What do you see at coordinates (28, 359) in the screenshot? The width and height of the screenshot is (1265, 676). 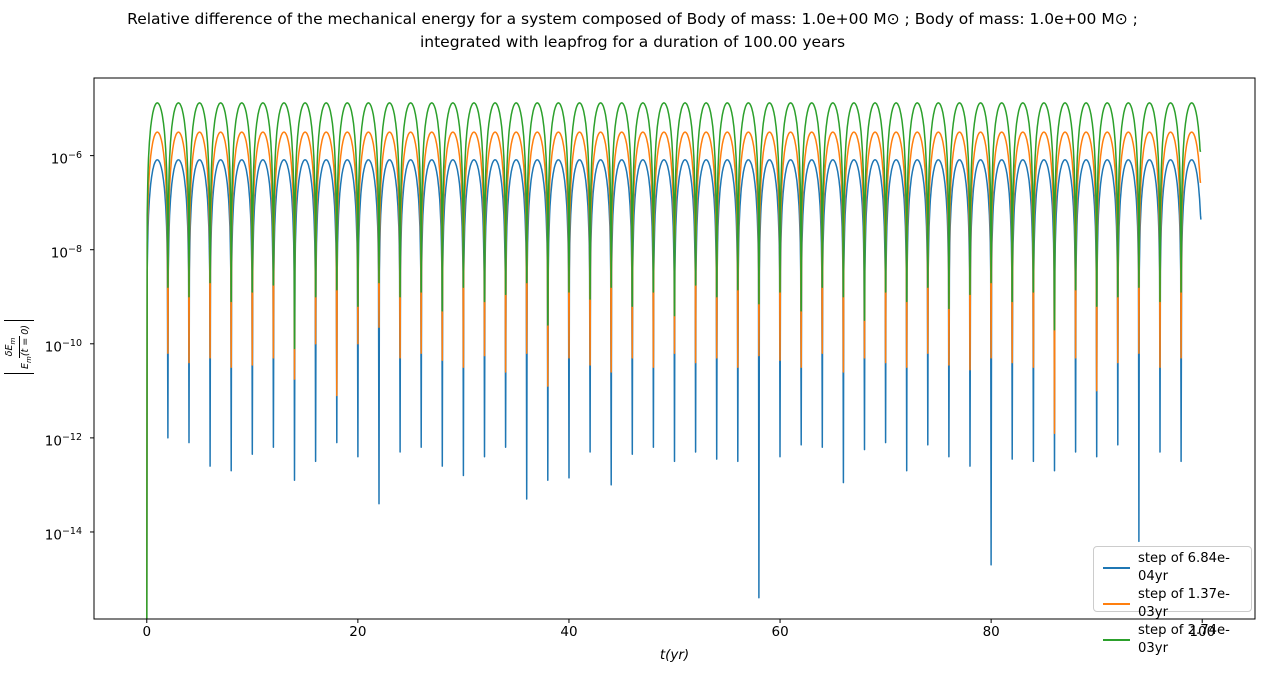 I see `denominator-subscript: m` at bounding box center [28, 359].